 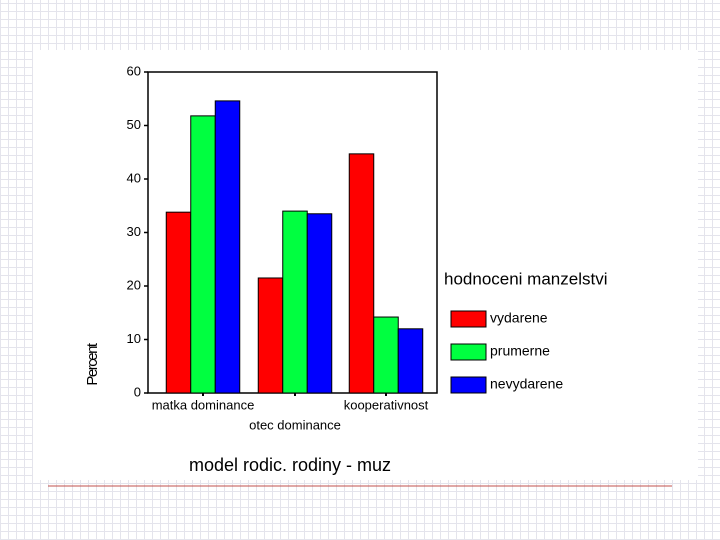 What do you see at coordinates (295, 424) in the screenshot?
I see `x-tick-label: otec dominance` at bounding box center [295, 424].